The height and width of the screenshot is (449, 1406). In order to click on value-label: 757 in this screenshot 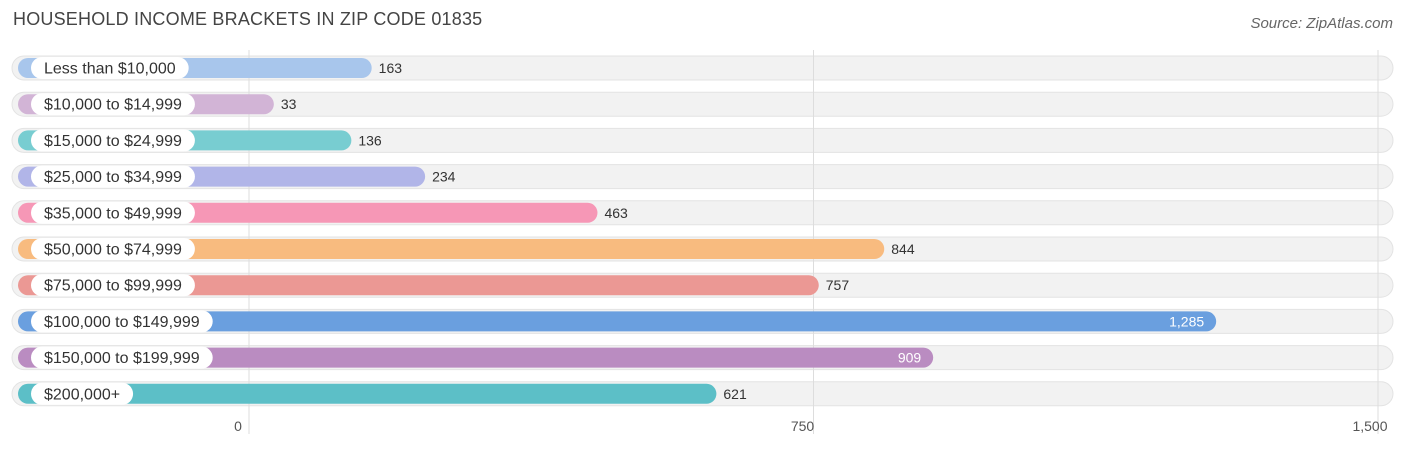, I will do `click(838, 285)`.